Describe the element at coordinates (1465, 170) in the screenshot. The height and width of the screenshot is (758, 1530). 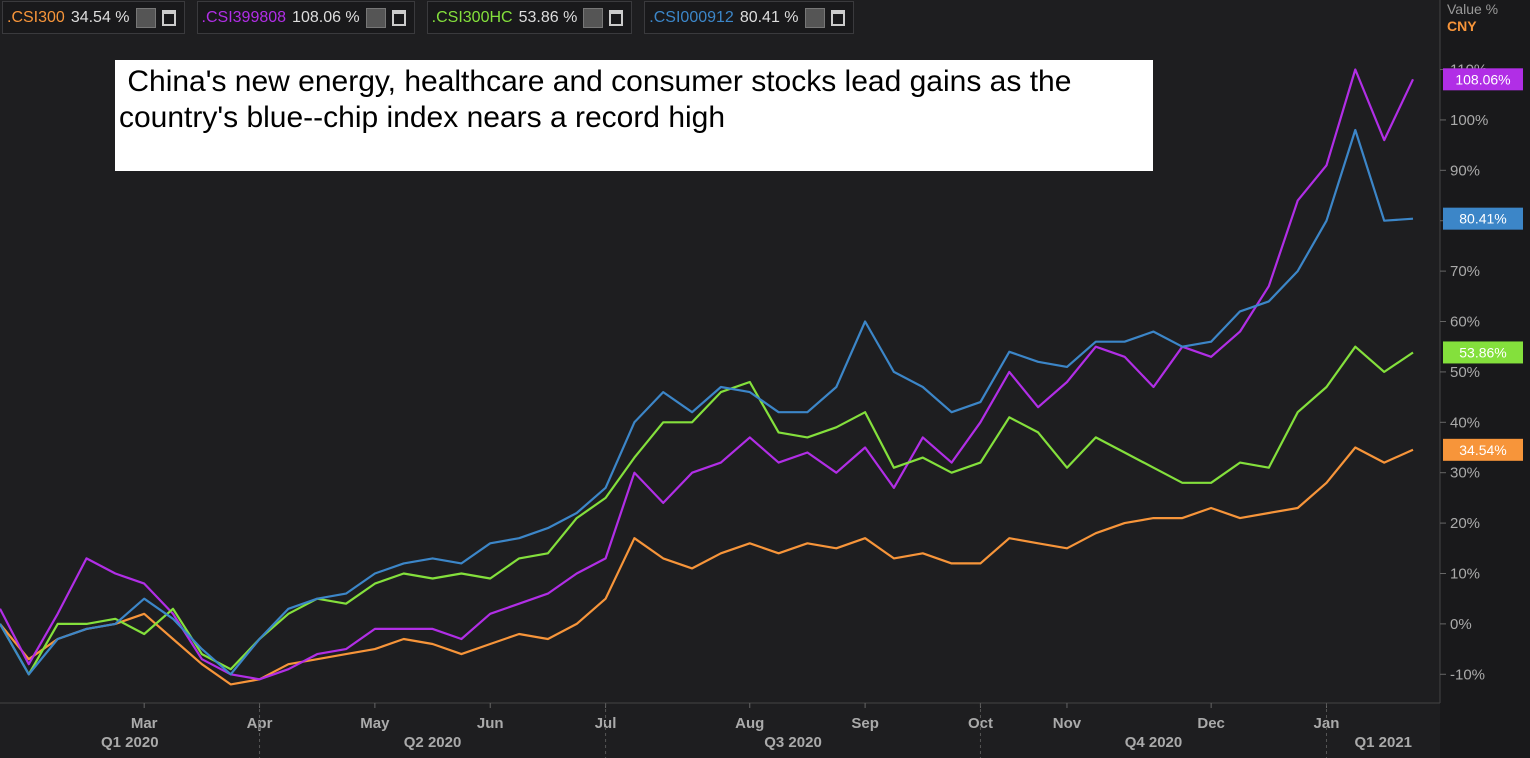
I see `y-tick-label: 90%` at that location.